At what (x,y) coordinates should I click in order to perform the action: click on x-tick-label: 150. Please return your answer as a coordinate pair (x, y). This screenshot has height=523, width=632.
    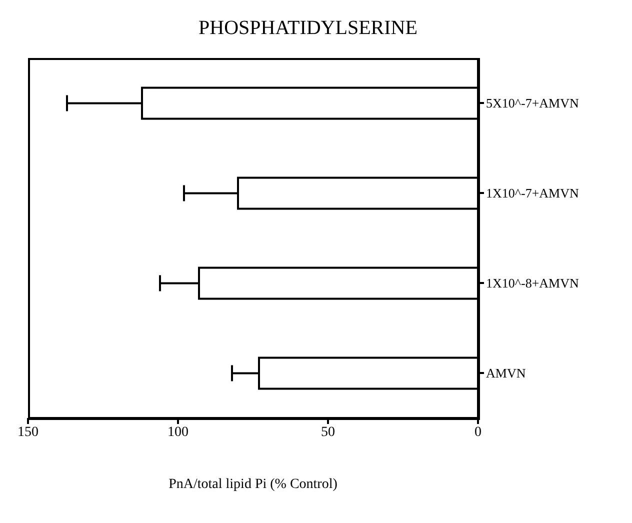
    Looking at the image, I should click on (28, 432).